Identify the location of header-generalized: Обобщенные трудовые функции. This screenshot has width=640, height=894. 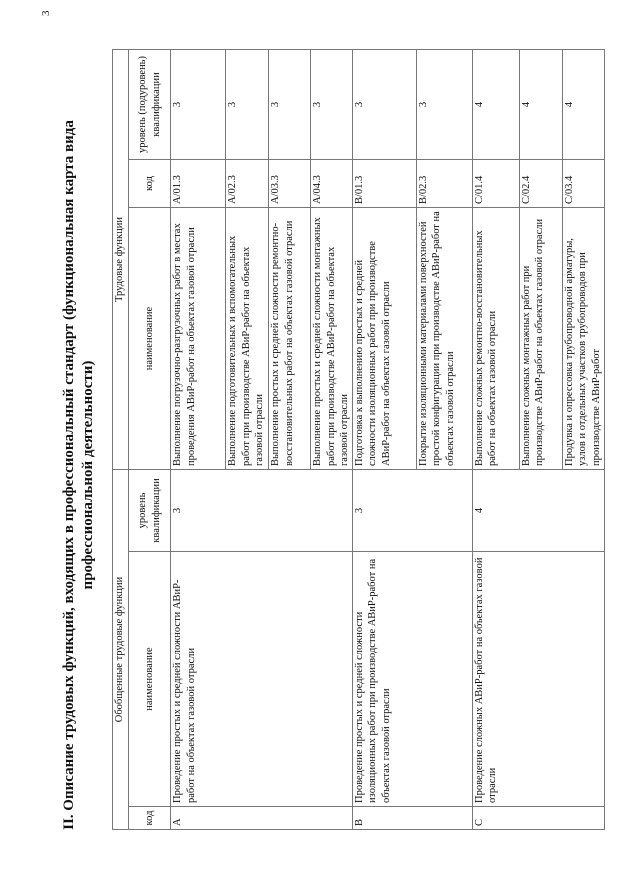
(120, 649).